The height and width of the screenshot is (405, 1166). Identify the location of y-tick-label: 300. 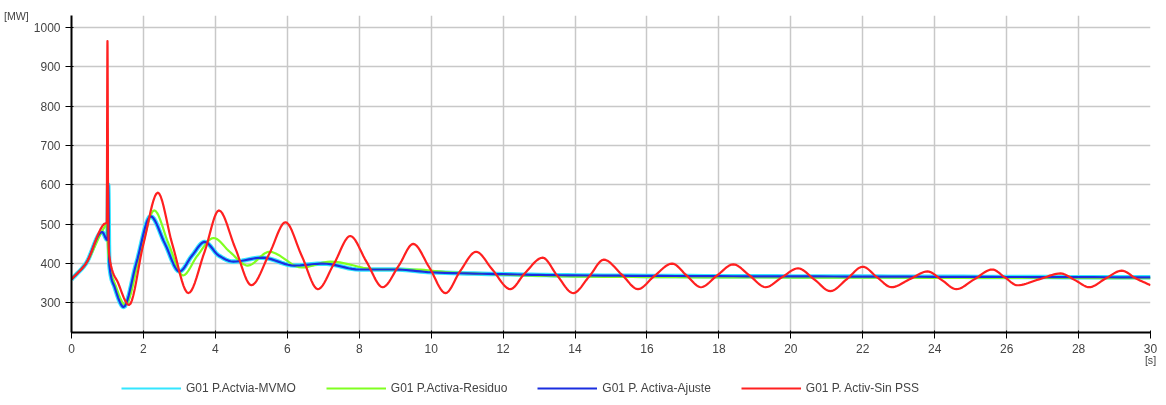
(50, 303).